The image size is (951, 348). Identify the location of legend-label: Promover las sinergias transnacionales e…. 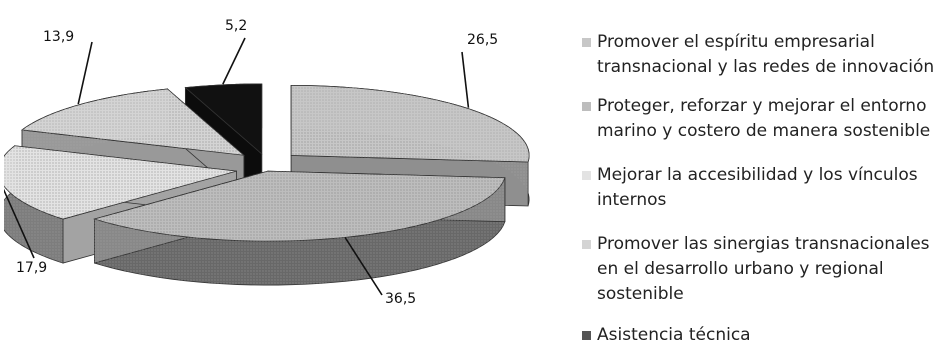
(763, 269).